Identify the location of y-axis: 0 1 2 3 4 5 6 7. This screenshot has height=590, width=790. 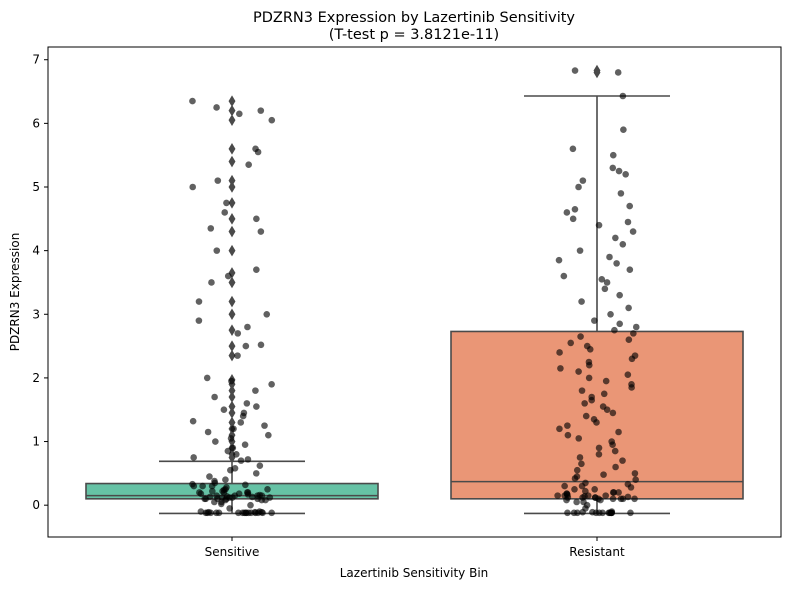
(40, 282).